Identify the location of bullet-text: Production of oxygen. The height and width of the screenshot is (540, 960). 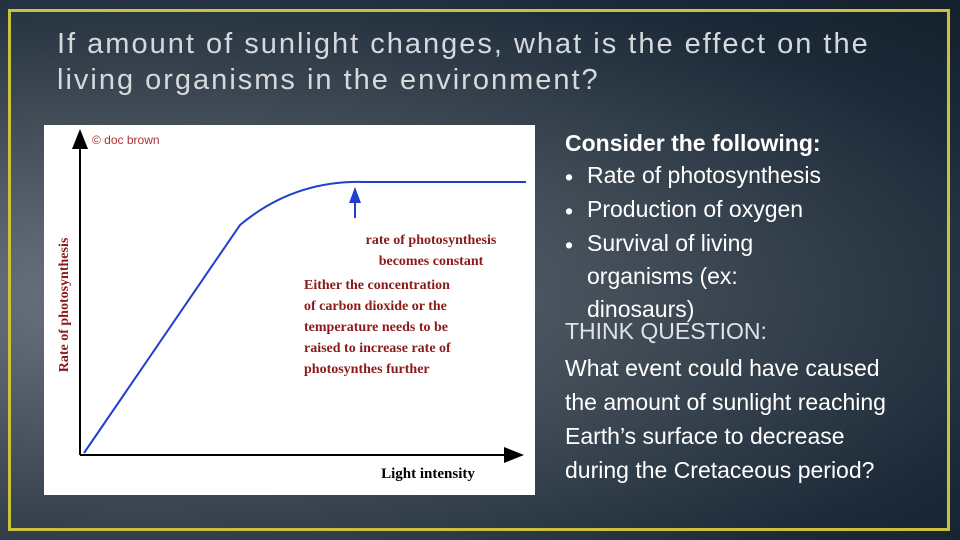
(695, 209).